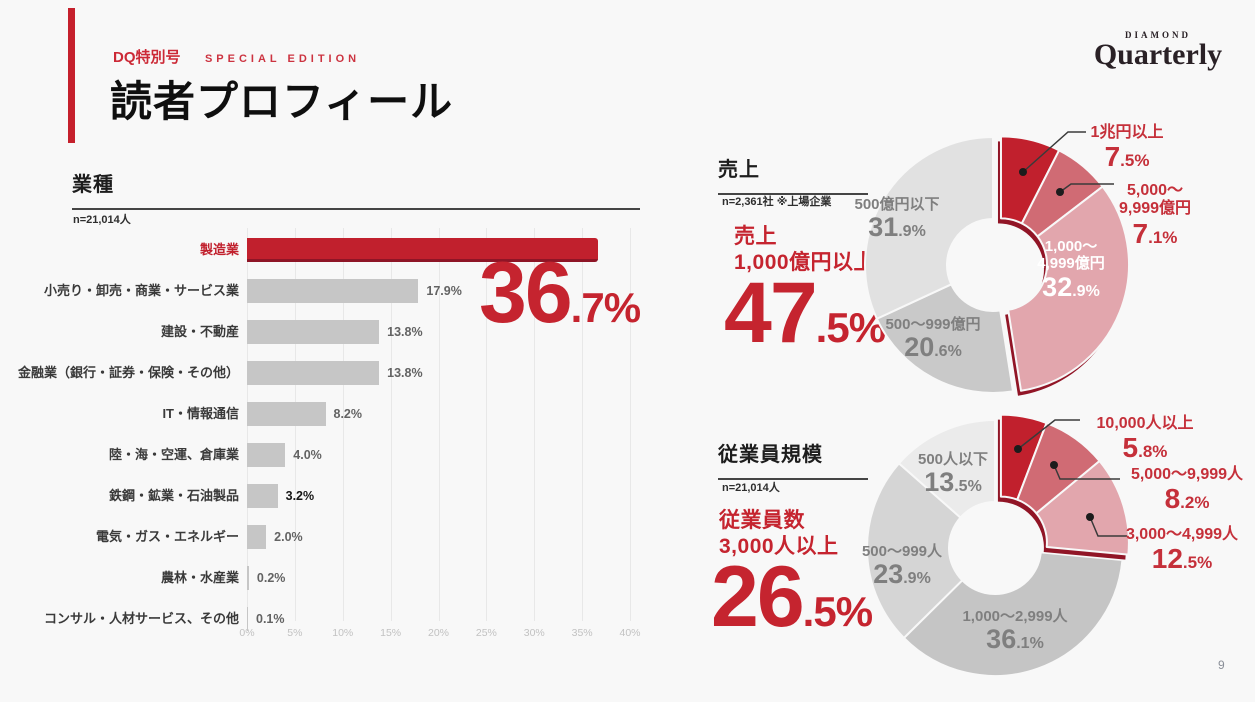 This screenshot has height=702, width=1255. I want to click on donut-slice-name: 5,000～9,999人, so click(1187, 474).